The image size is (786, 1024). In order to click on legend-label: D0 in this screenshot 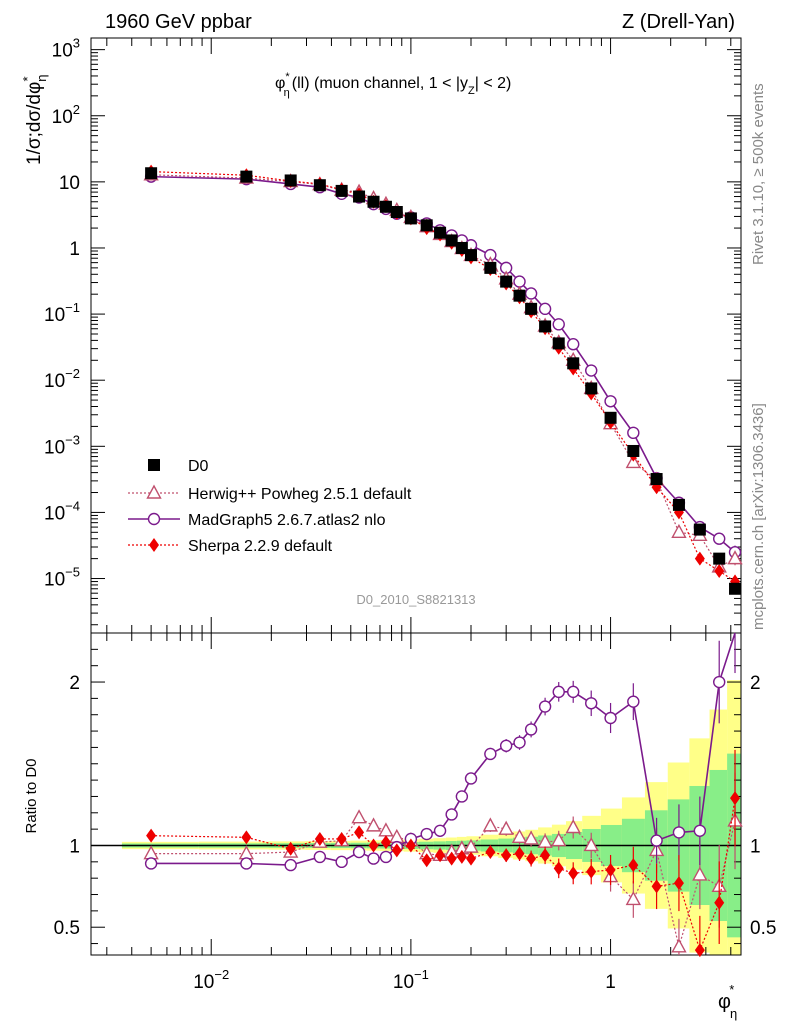, I will do `click(198, 466)`.